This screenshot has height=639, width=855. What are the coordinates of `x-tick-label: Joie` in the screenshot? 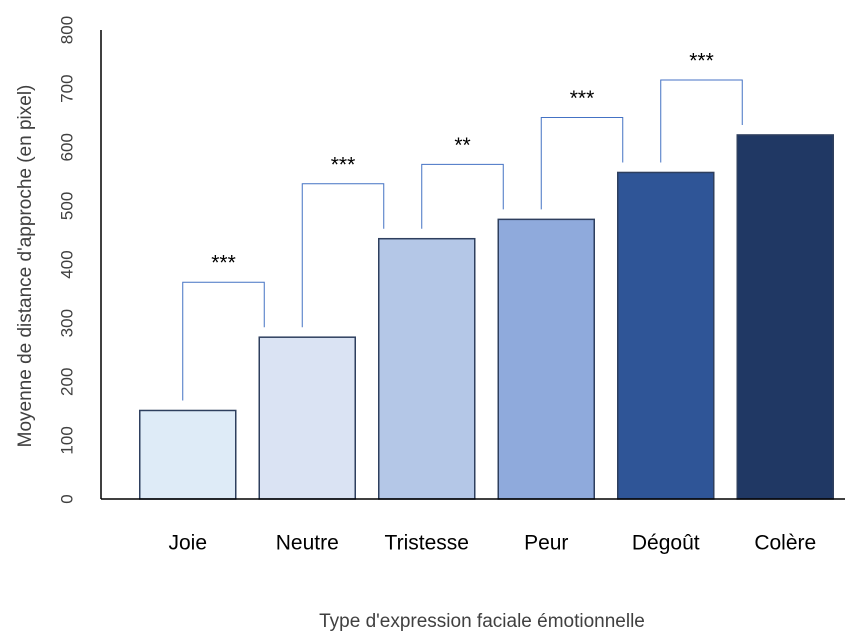 It's located at (187, 543).